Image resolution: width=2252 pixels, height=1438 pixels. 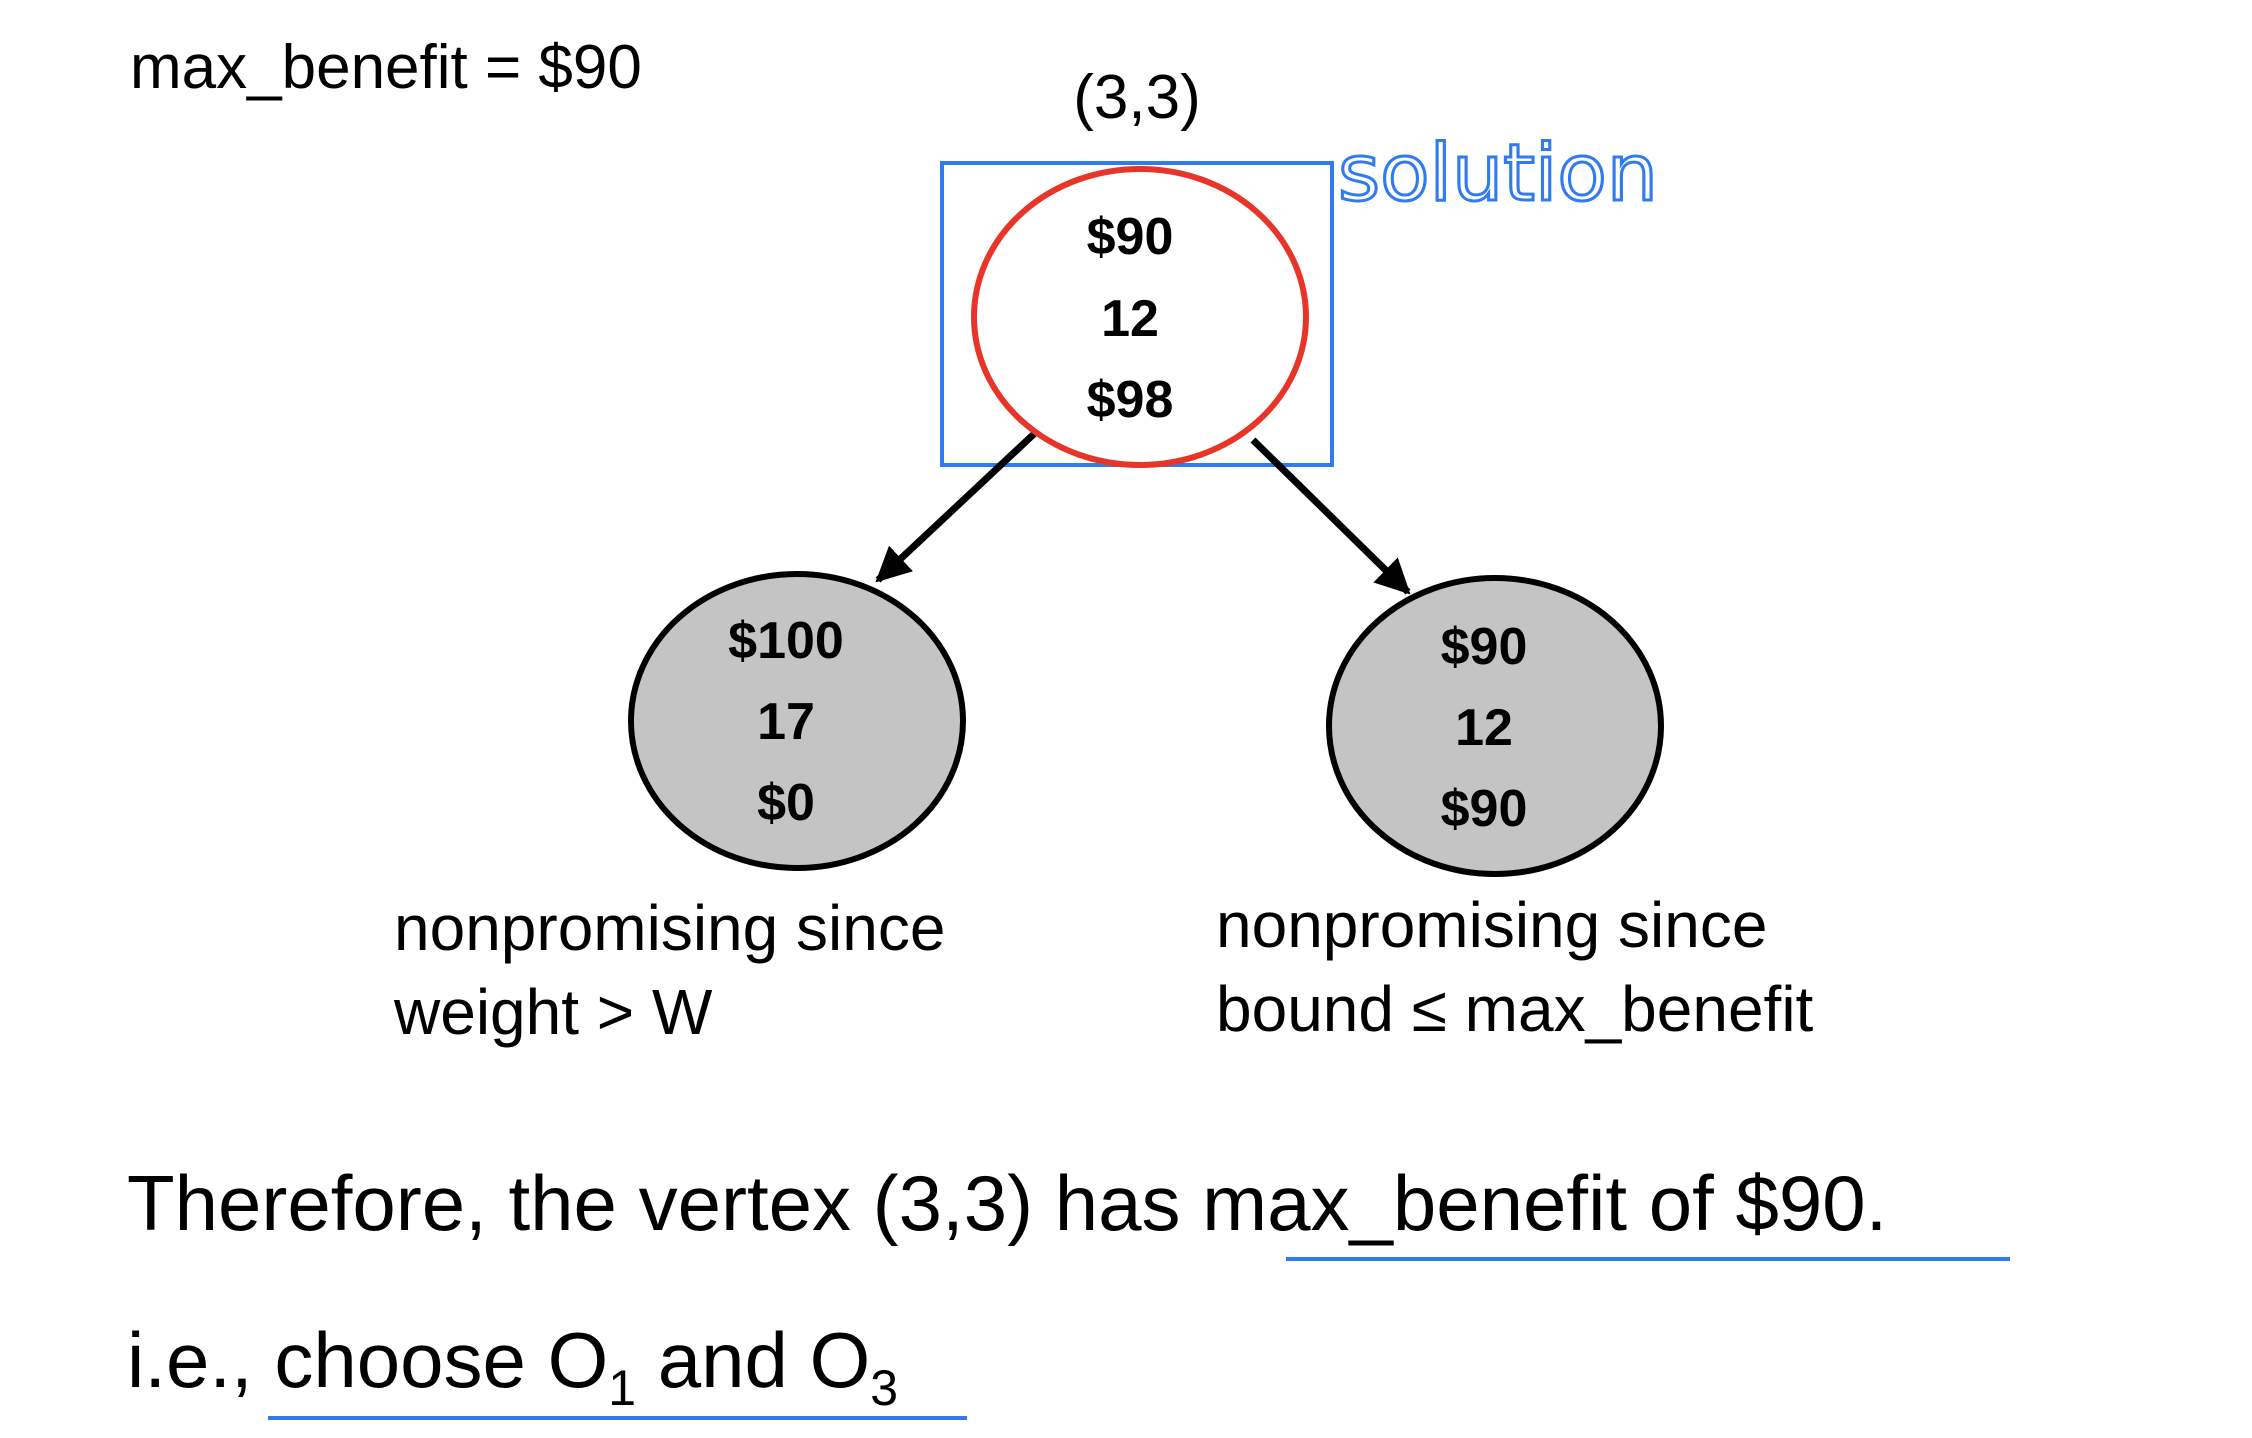 I want to click on and-text: and O, so click(x=753, y=1360).